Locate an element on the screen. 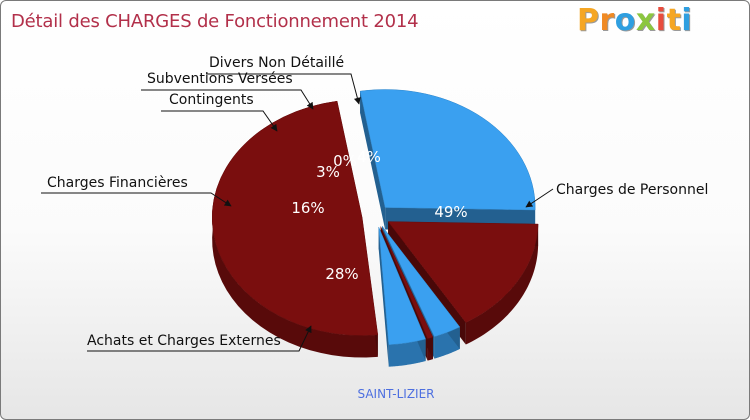  slice-category-label: Subventions Versées is located at coordinates (220, 79).